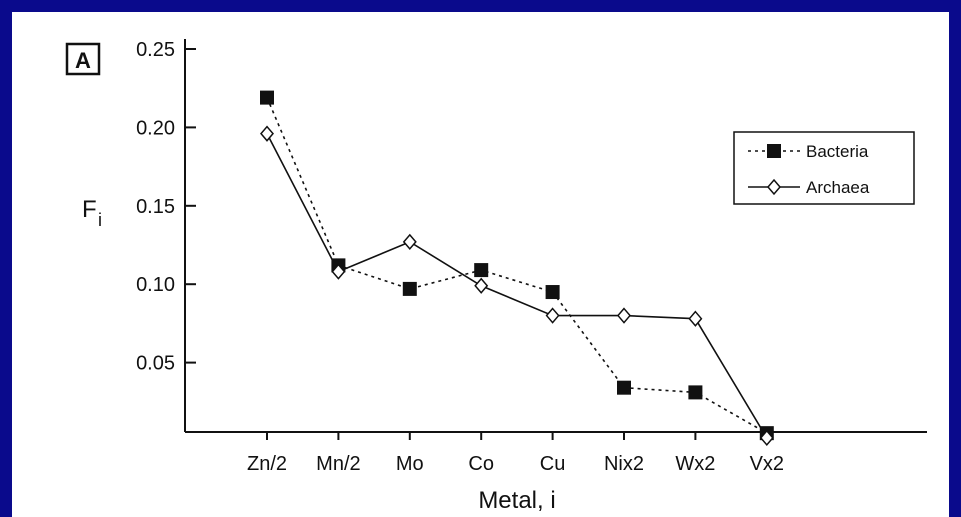  I want to click on legend-item-archaea: Archaea, so click(809, 187).